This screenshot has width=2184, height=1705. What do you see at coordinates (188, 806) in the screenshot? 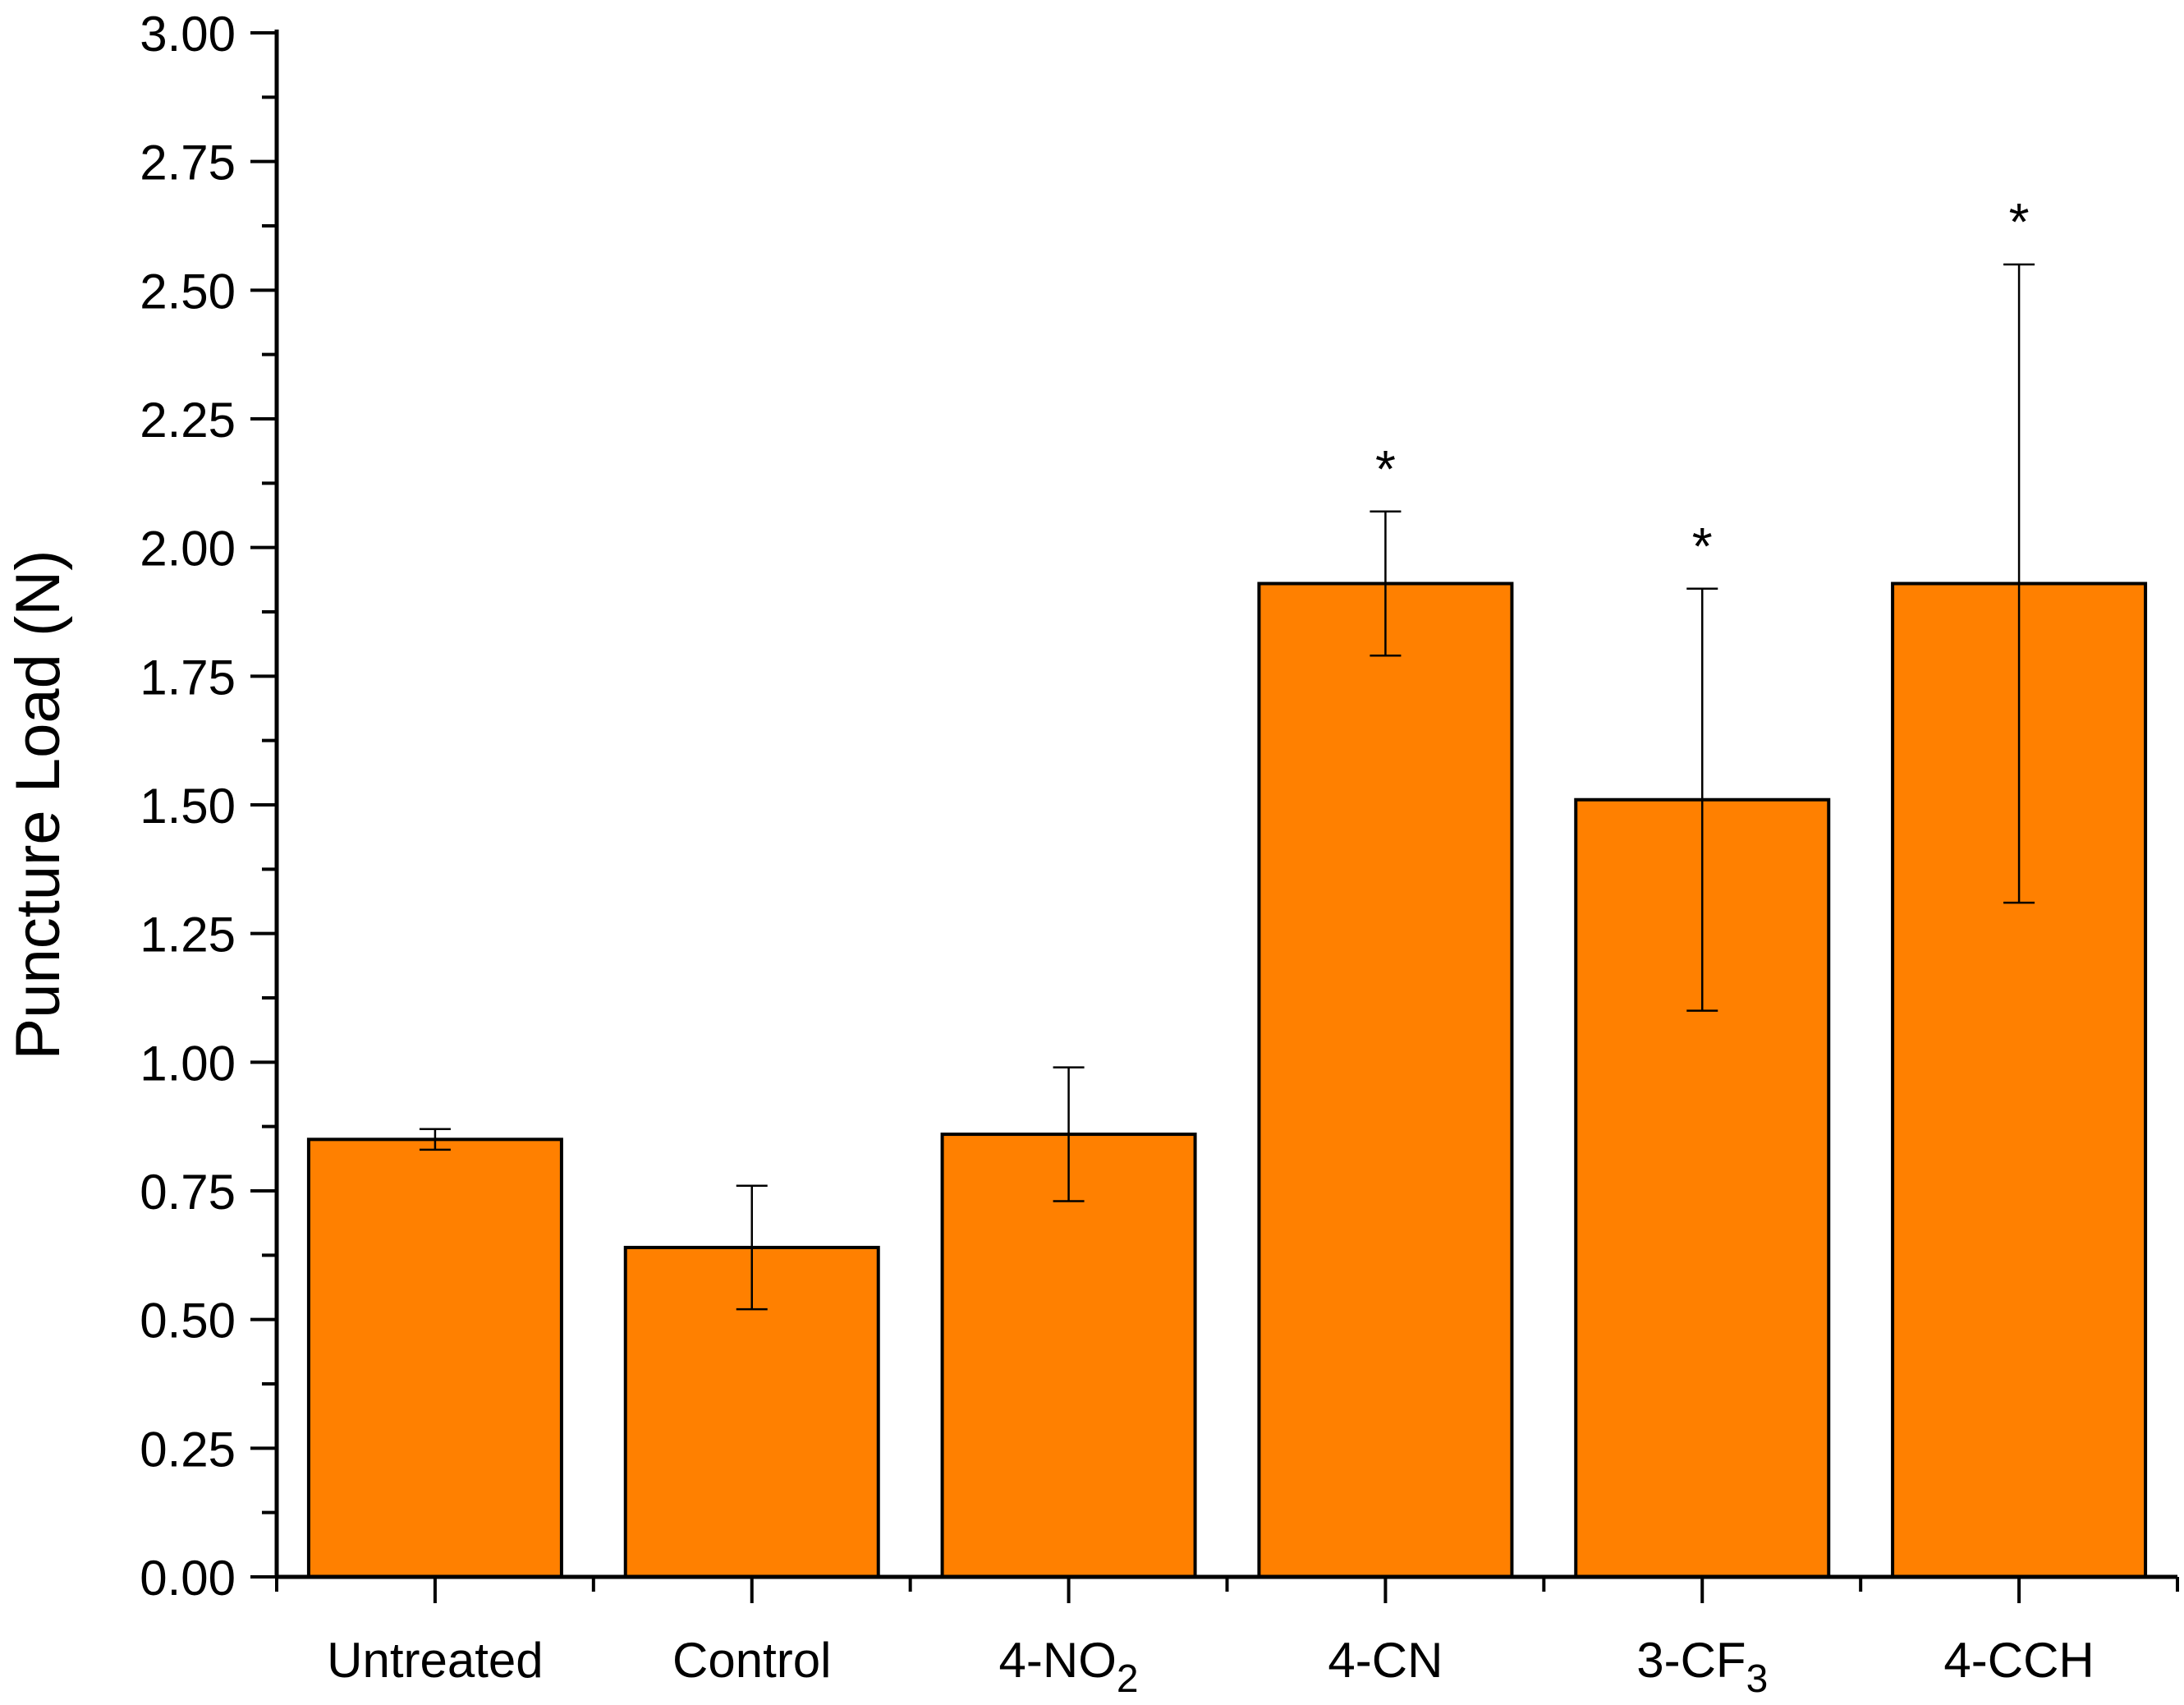
I see `y-tick-label-6: 1.50` at bounding box center [188, 806].